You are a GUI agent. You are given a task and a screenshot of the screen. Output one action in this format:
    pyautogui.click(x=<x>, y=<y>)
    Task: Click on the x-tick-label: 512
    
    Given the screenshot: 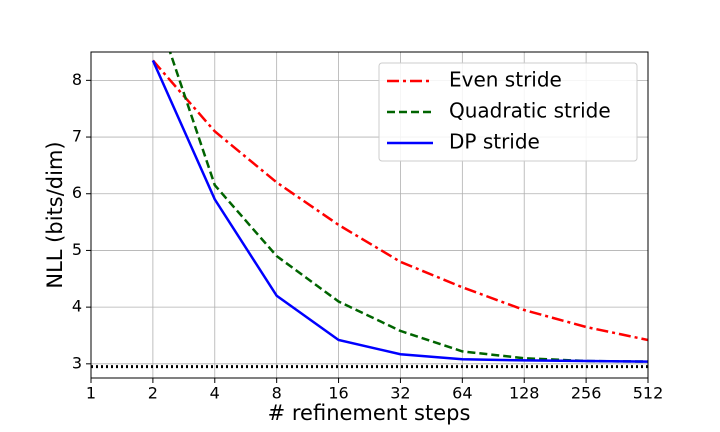 What is the action you would take?
    pyautogui.click(x=648, y=393)
    